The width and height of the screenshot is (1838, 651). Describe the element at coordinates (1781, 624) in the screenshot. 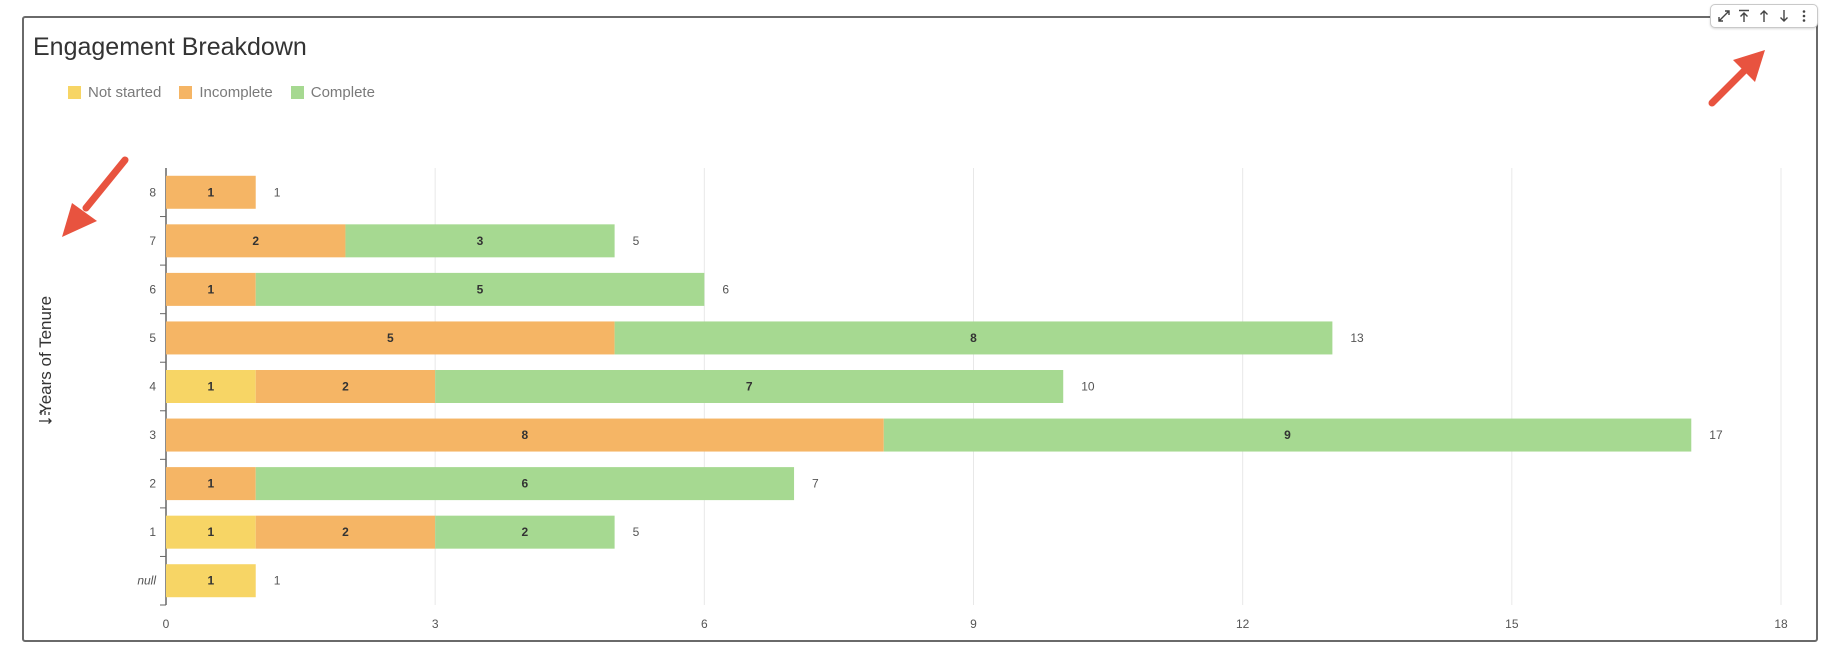

I see `x-tick-label: 18` at that location.